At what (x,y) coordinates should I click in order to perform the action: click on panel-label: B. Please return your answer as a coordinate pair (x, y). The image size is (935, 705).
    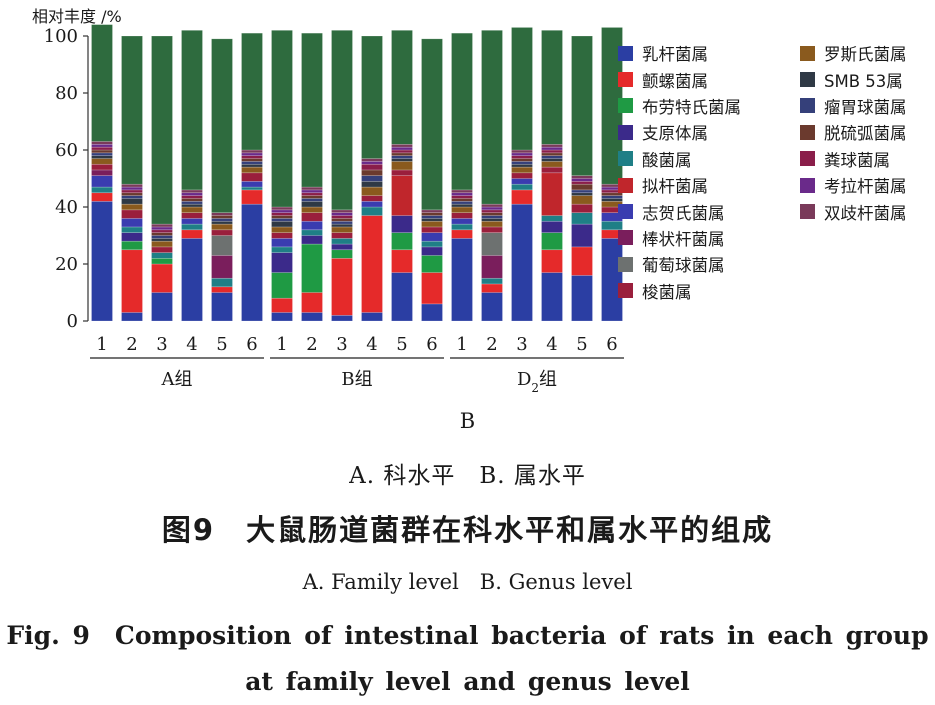
    Looking at the image, I should click on (467, 421).